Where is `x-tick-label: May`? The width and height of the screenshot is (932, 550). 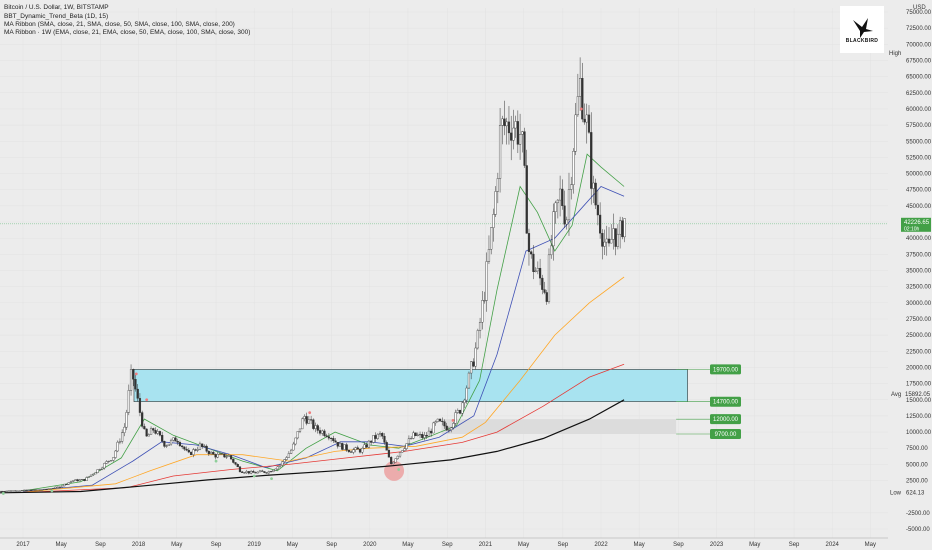
x-tick-label: May is located at coordinates (292, 545).